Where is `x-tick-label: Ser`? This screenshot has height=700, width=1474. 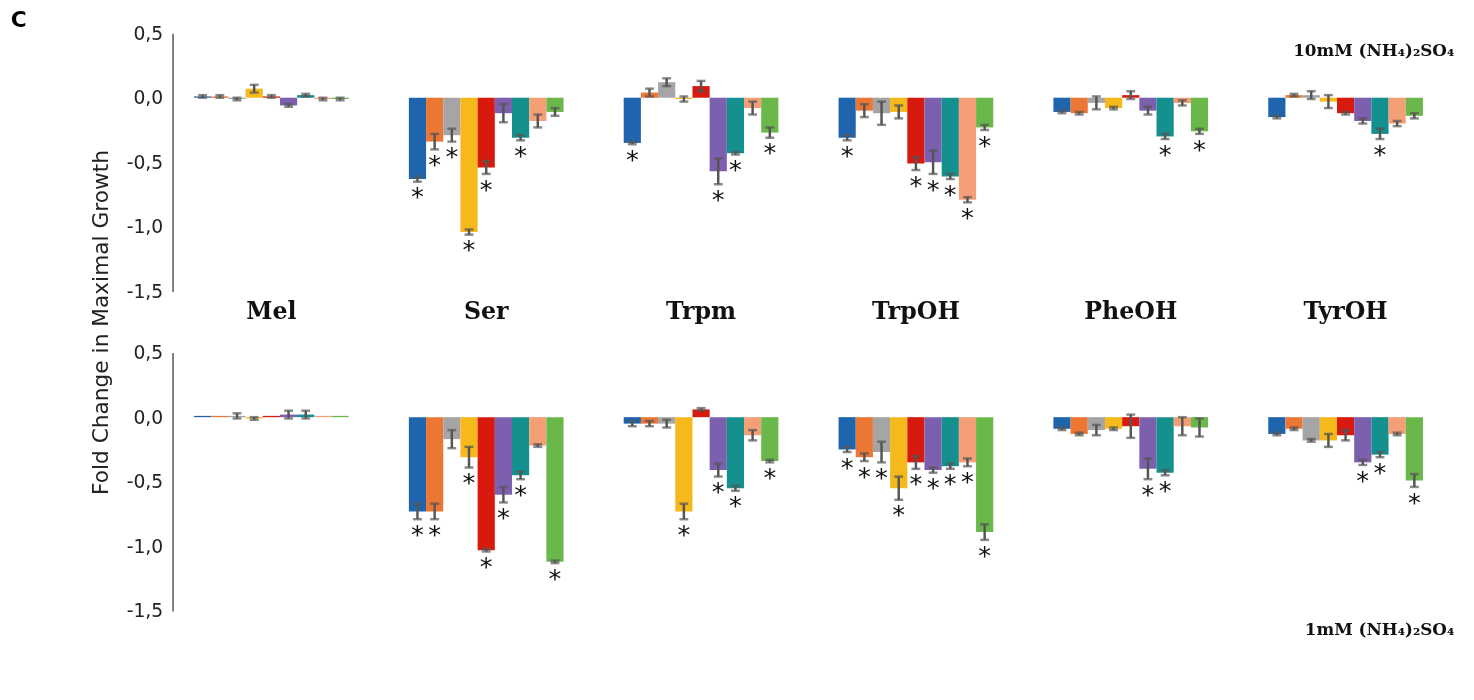 x-tick-label: Ser is located at coordinates (486, 310).